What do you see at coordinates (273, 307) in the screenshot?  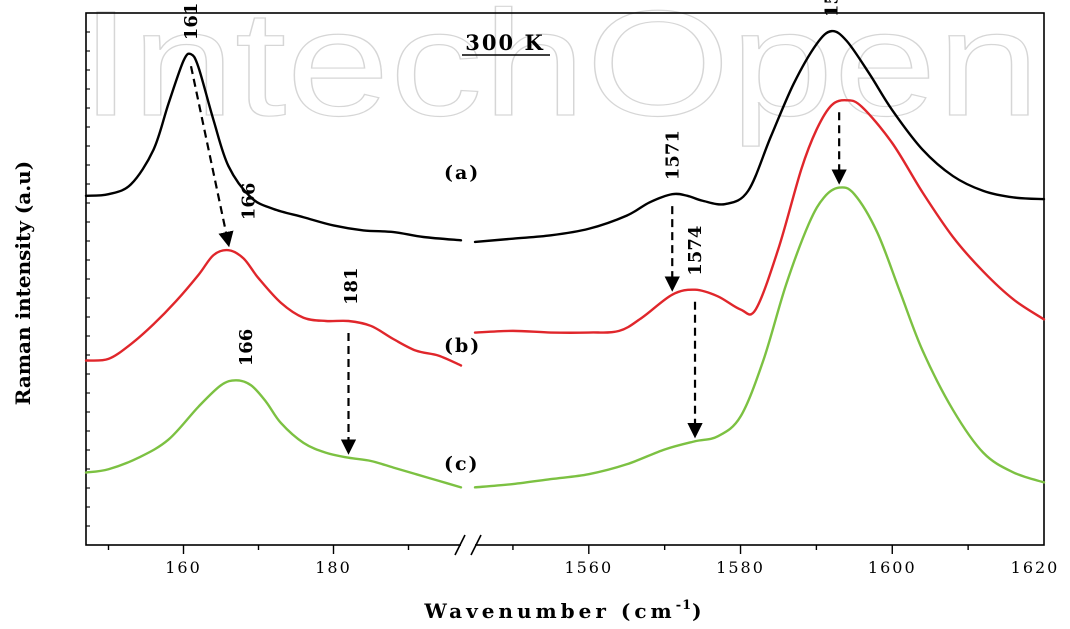 I see `series-1-left-line` at bounding box center [273, 307].